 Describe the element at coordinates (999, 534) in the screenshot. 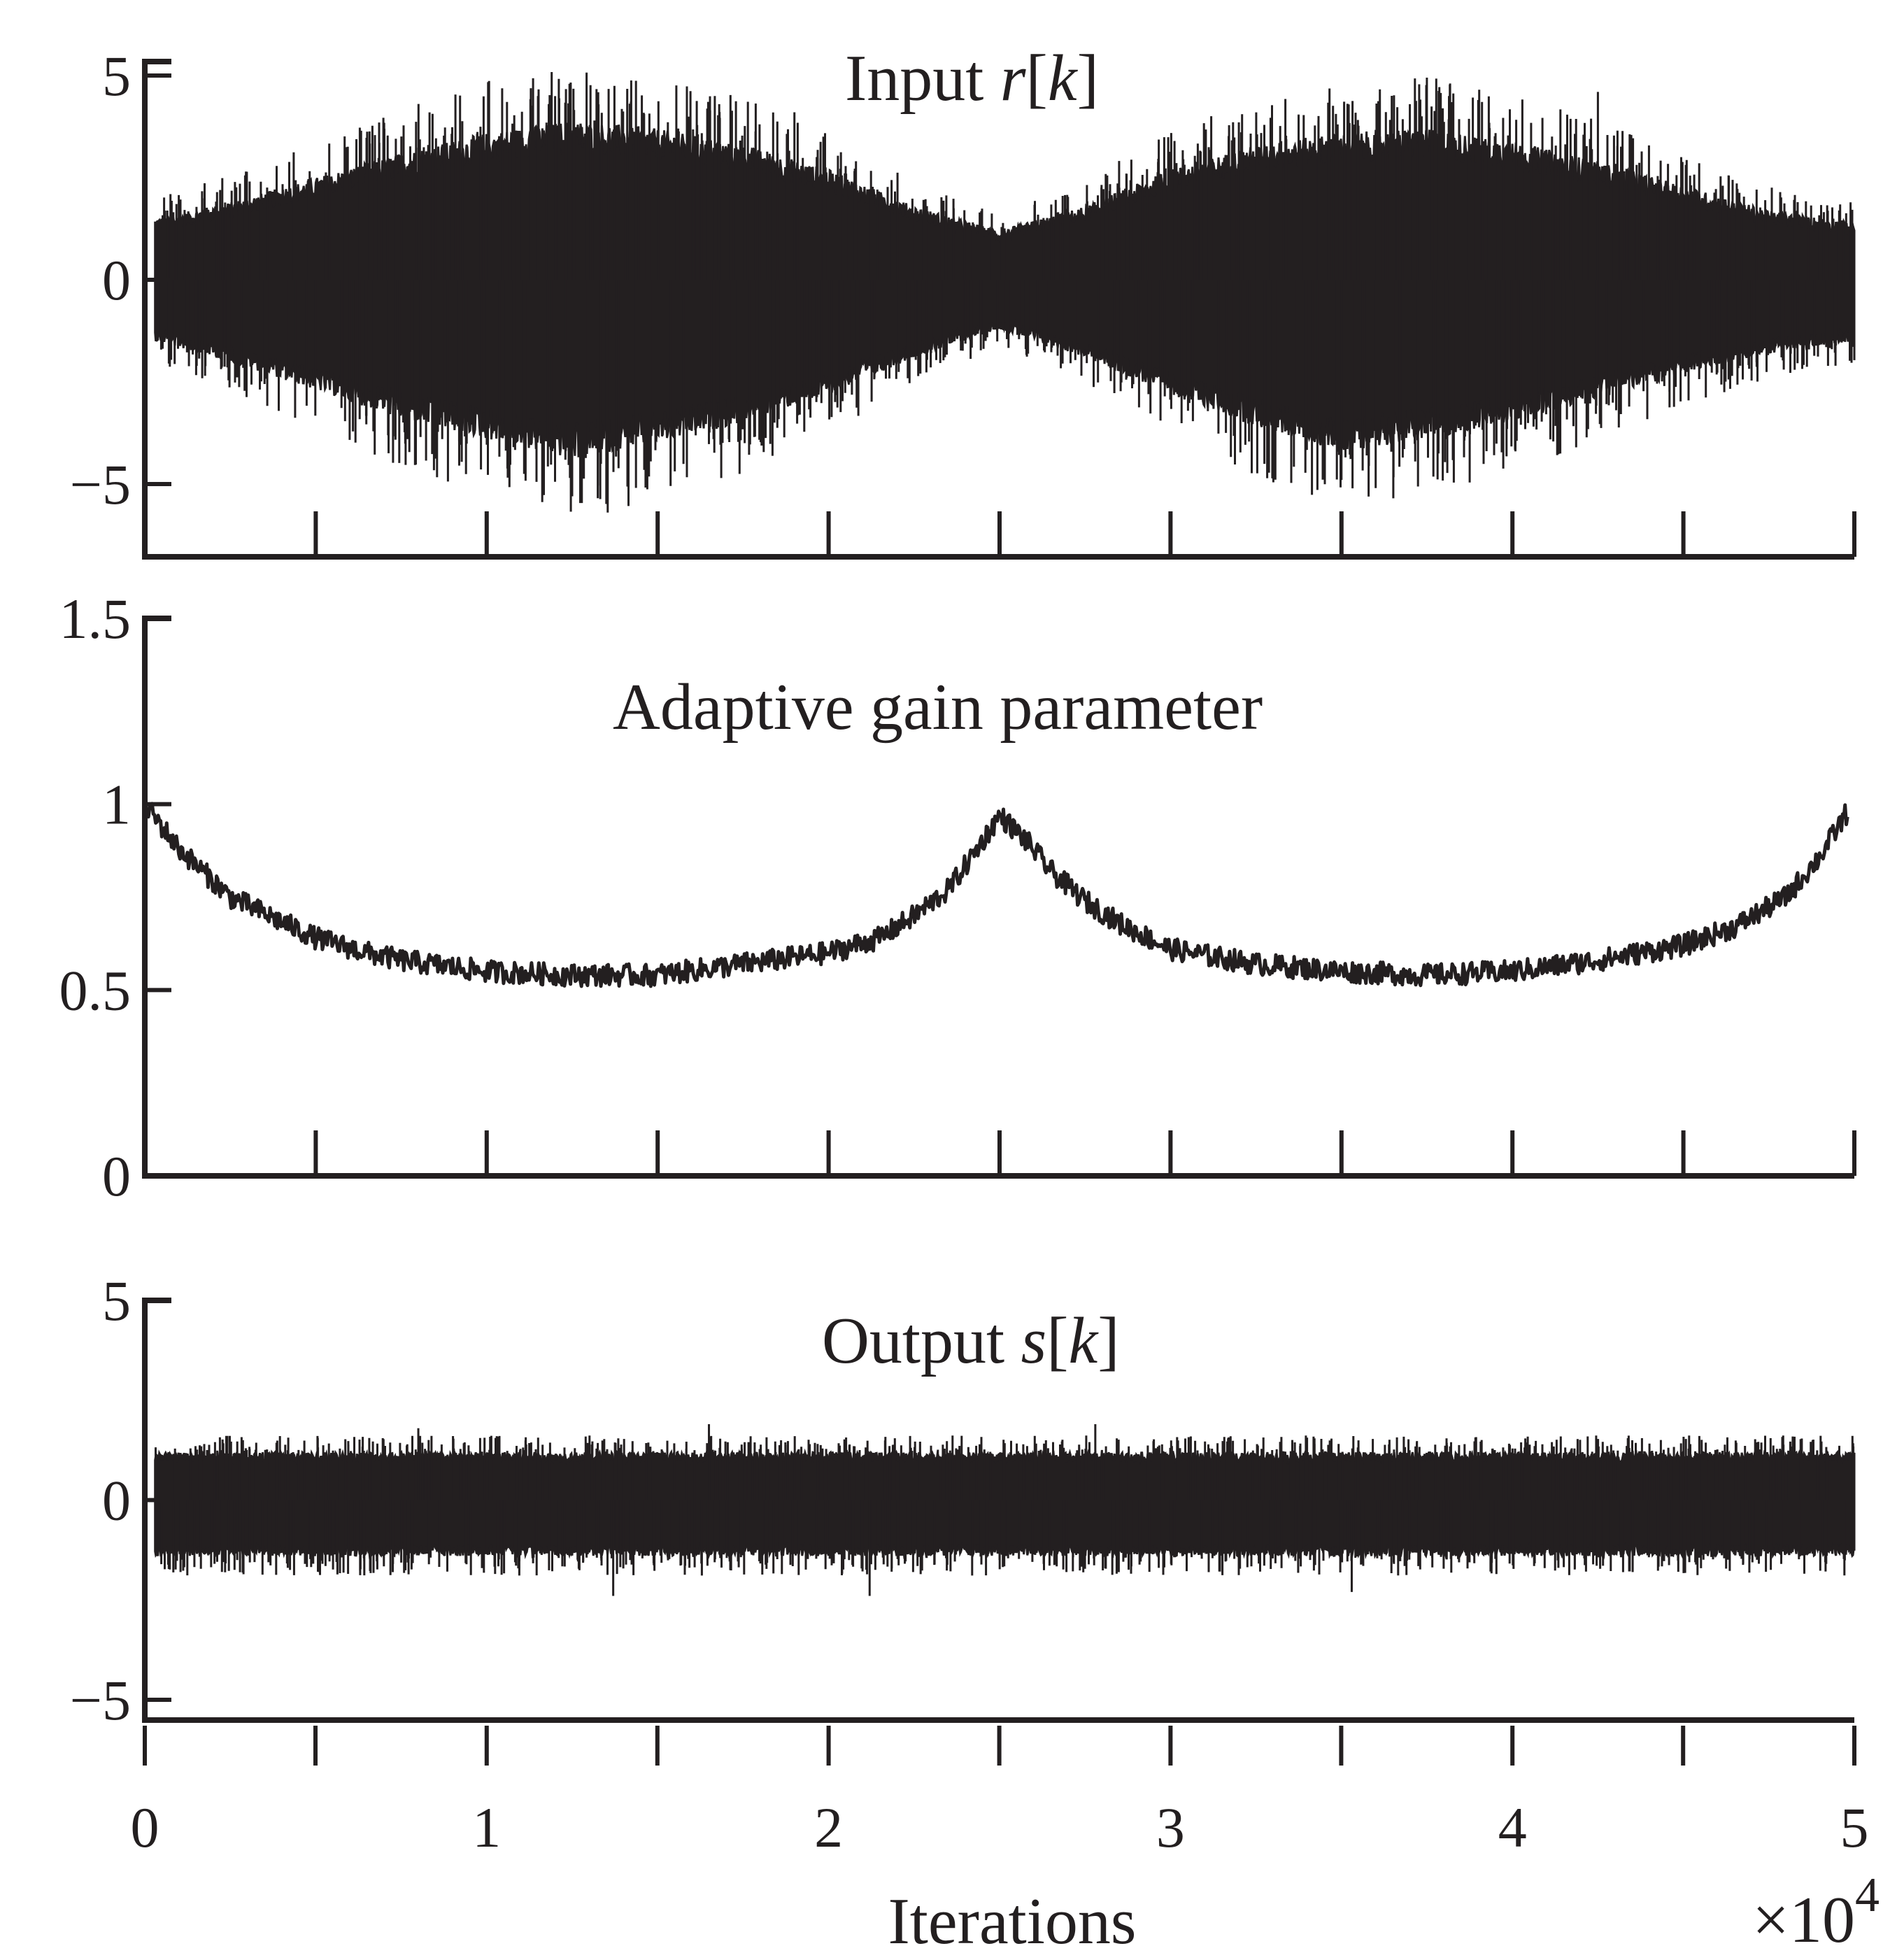

I see `input-x-ticks` at that location.